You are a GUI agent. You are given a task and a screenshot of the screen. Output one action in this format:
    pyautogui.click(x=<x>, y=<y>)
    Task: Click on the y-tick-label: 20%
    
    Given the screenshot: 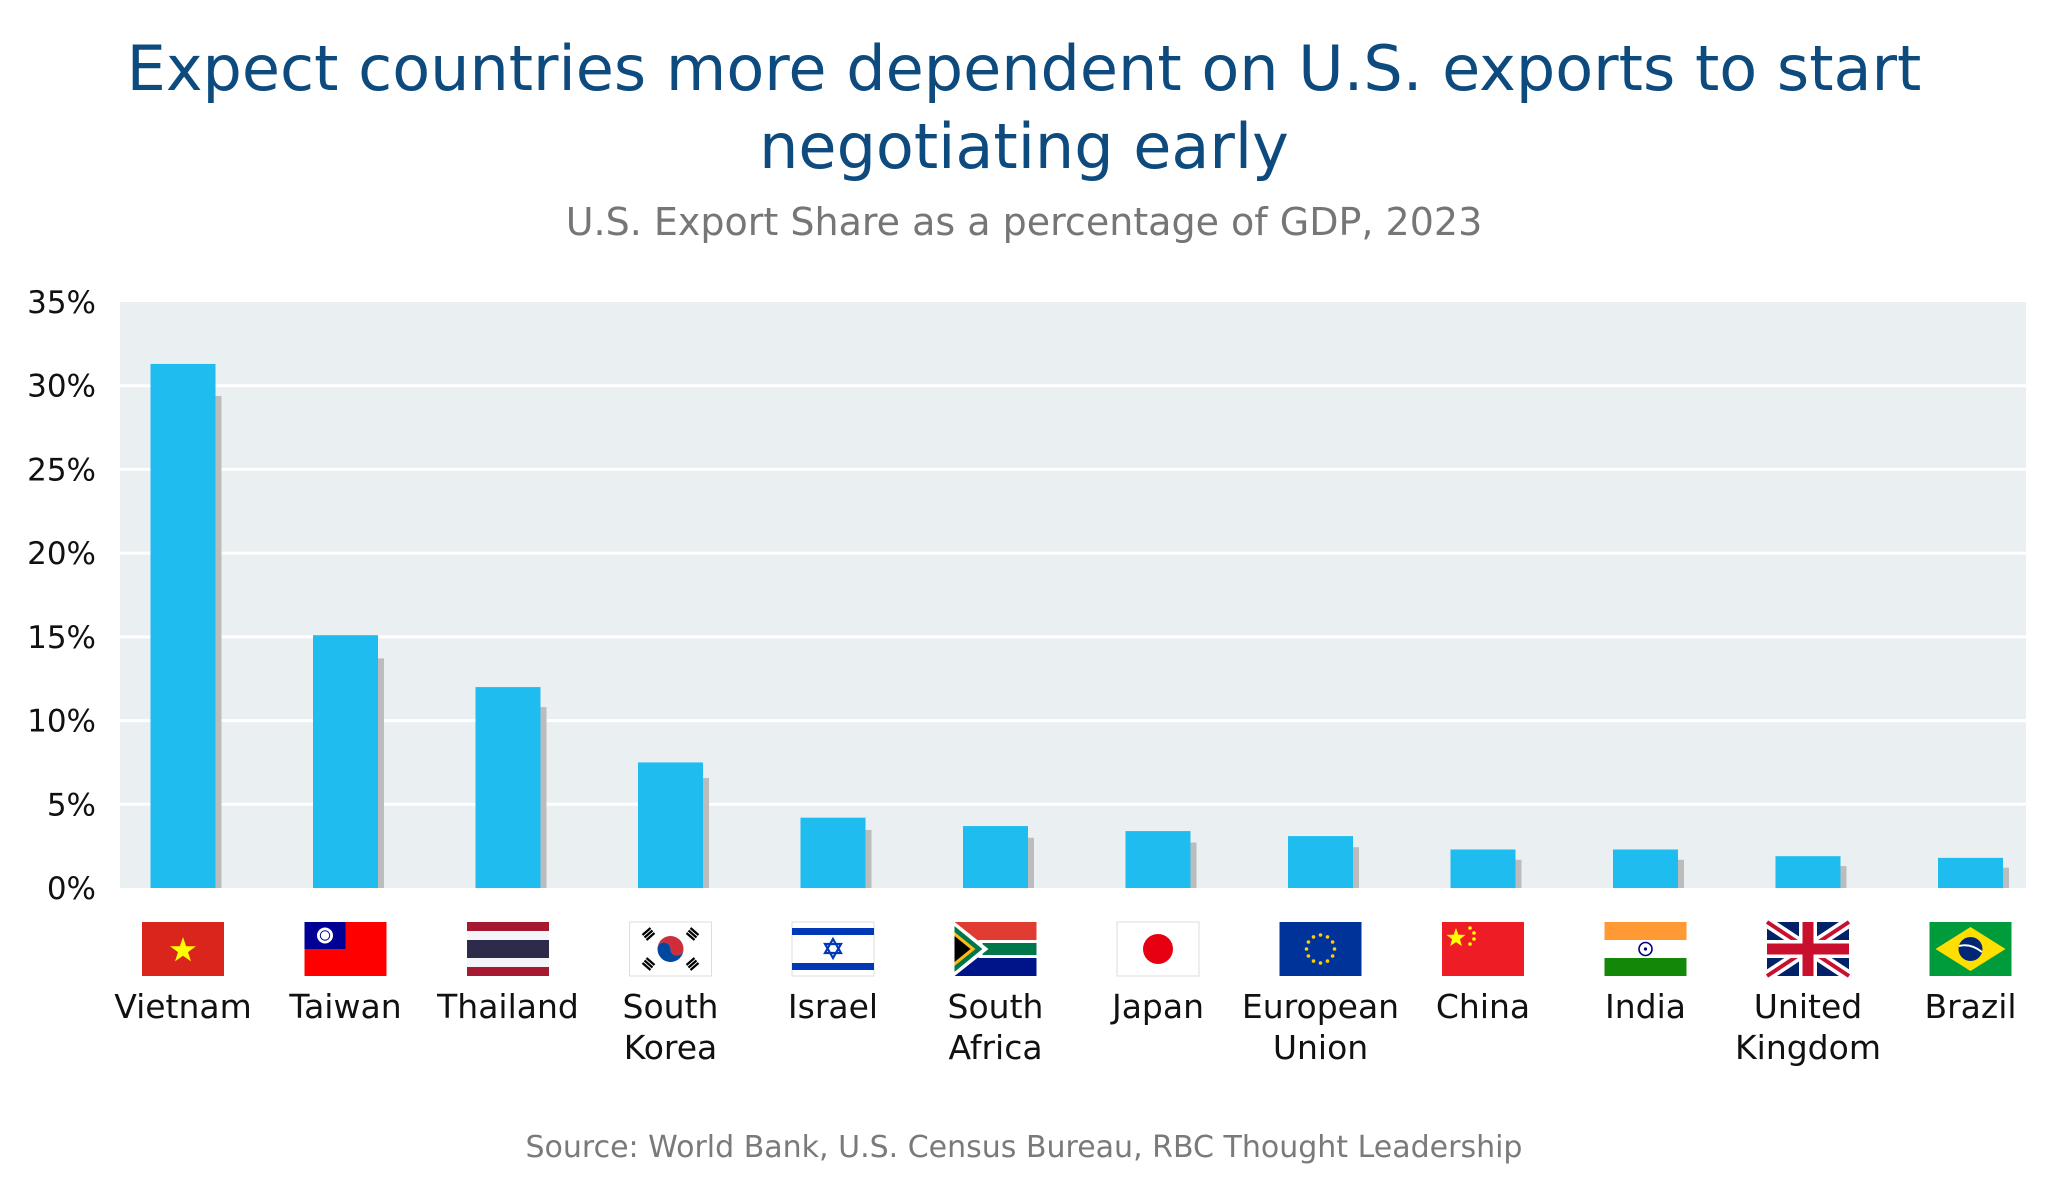 What is the action you would take?
    pyautogui.click(x=61, y=554)
    